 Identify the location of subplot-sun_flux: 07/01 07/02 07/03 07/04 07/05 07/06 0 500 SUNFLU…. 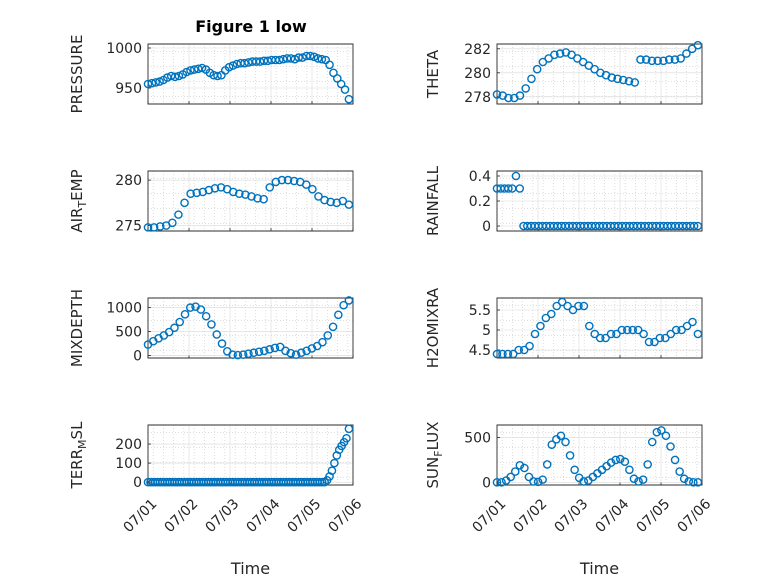
(569, 500).